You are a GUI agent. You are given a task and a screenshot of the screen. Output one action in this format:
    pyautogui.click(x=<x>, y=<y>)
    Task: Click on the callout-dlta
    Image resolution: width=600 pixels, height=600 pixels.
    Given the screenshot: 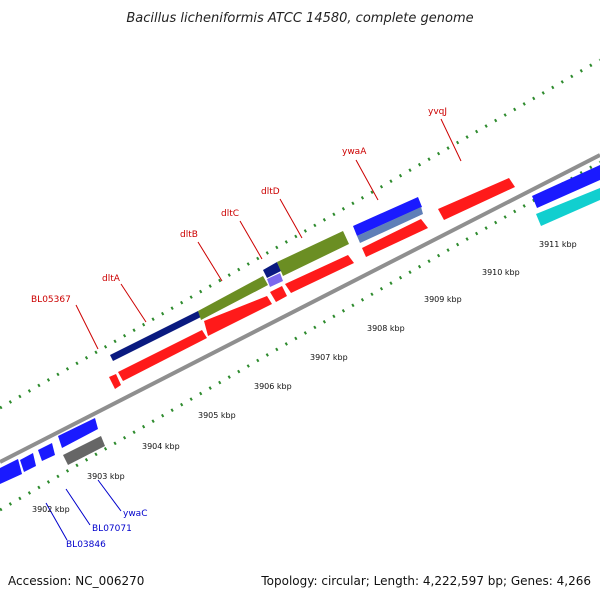 What is the action you would take?
    pyautogui.click(x=133, y=303)
    